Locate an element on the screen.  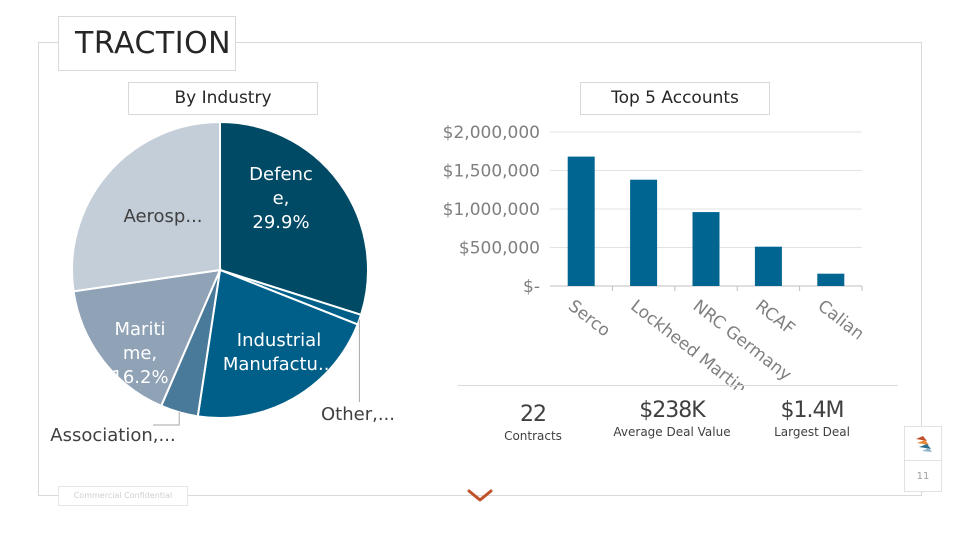
x-tick-label: RCAF is located at coordinates (774, 317).